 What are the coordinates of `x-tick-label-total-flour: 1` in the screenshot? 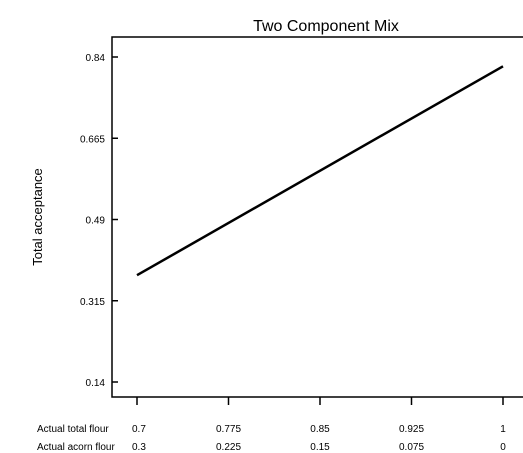 It's located at (503, 429).